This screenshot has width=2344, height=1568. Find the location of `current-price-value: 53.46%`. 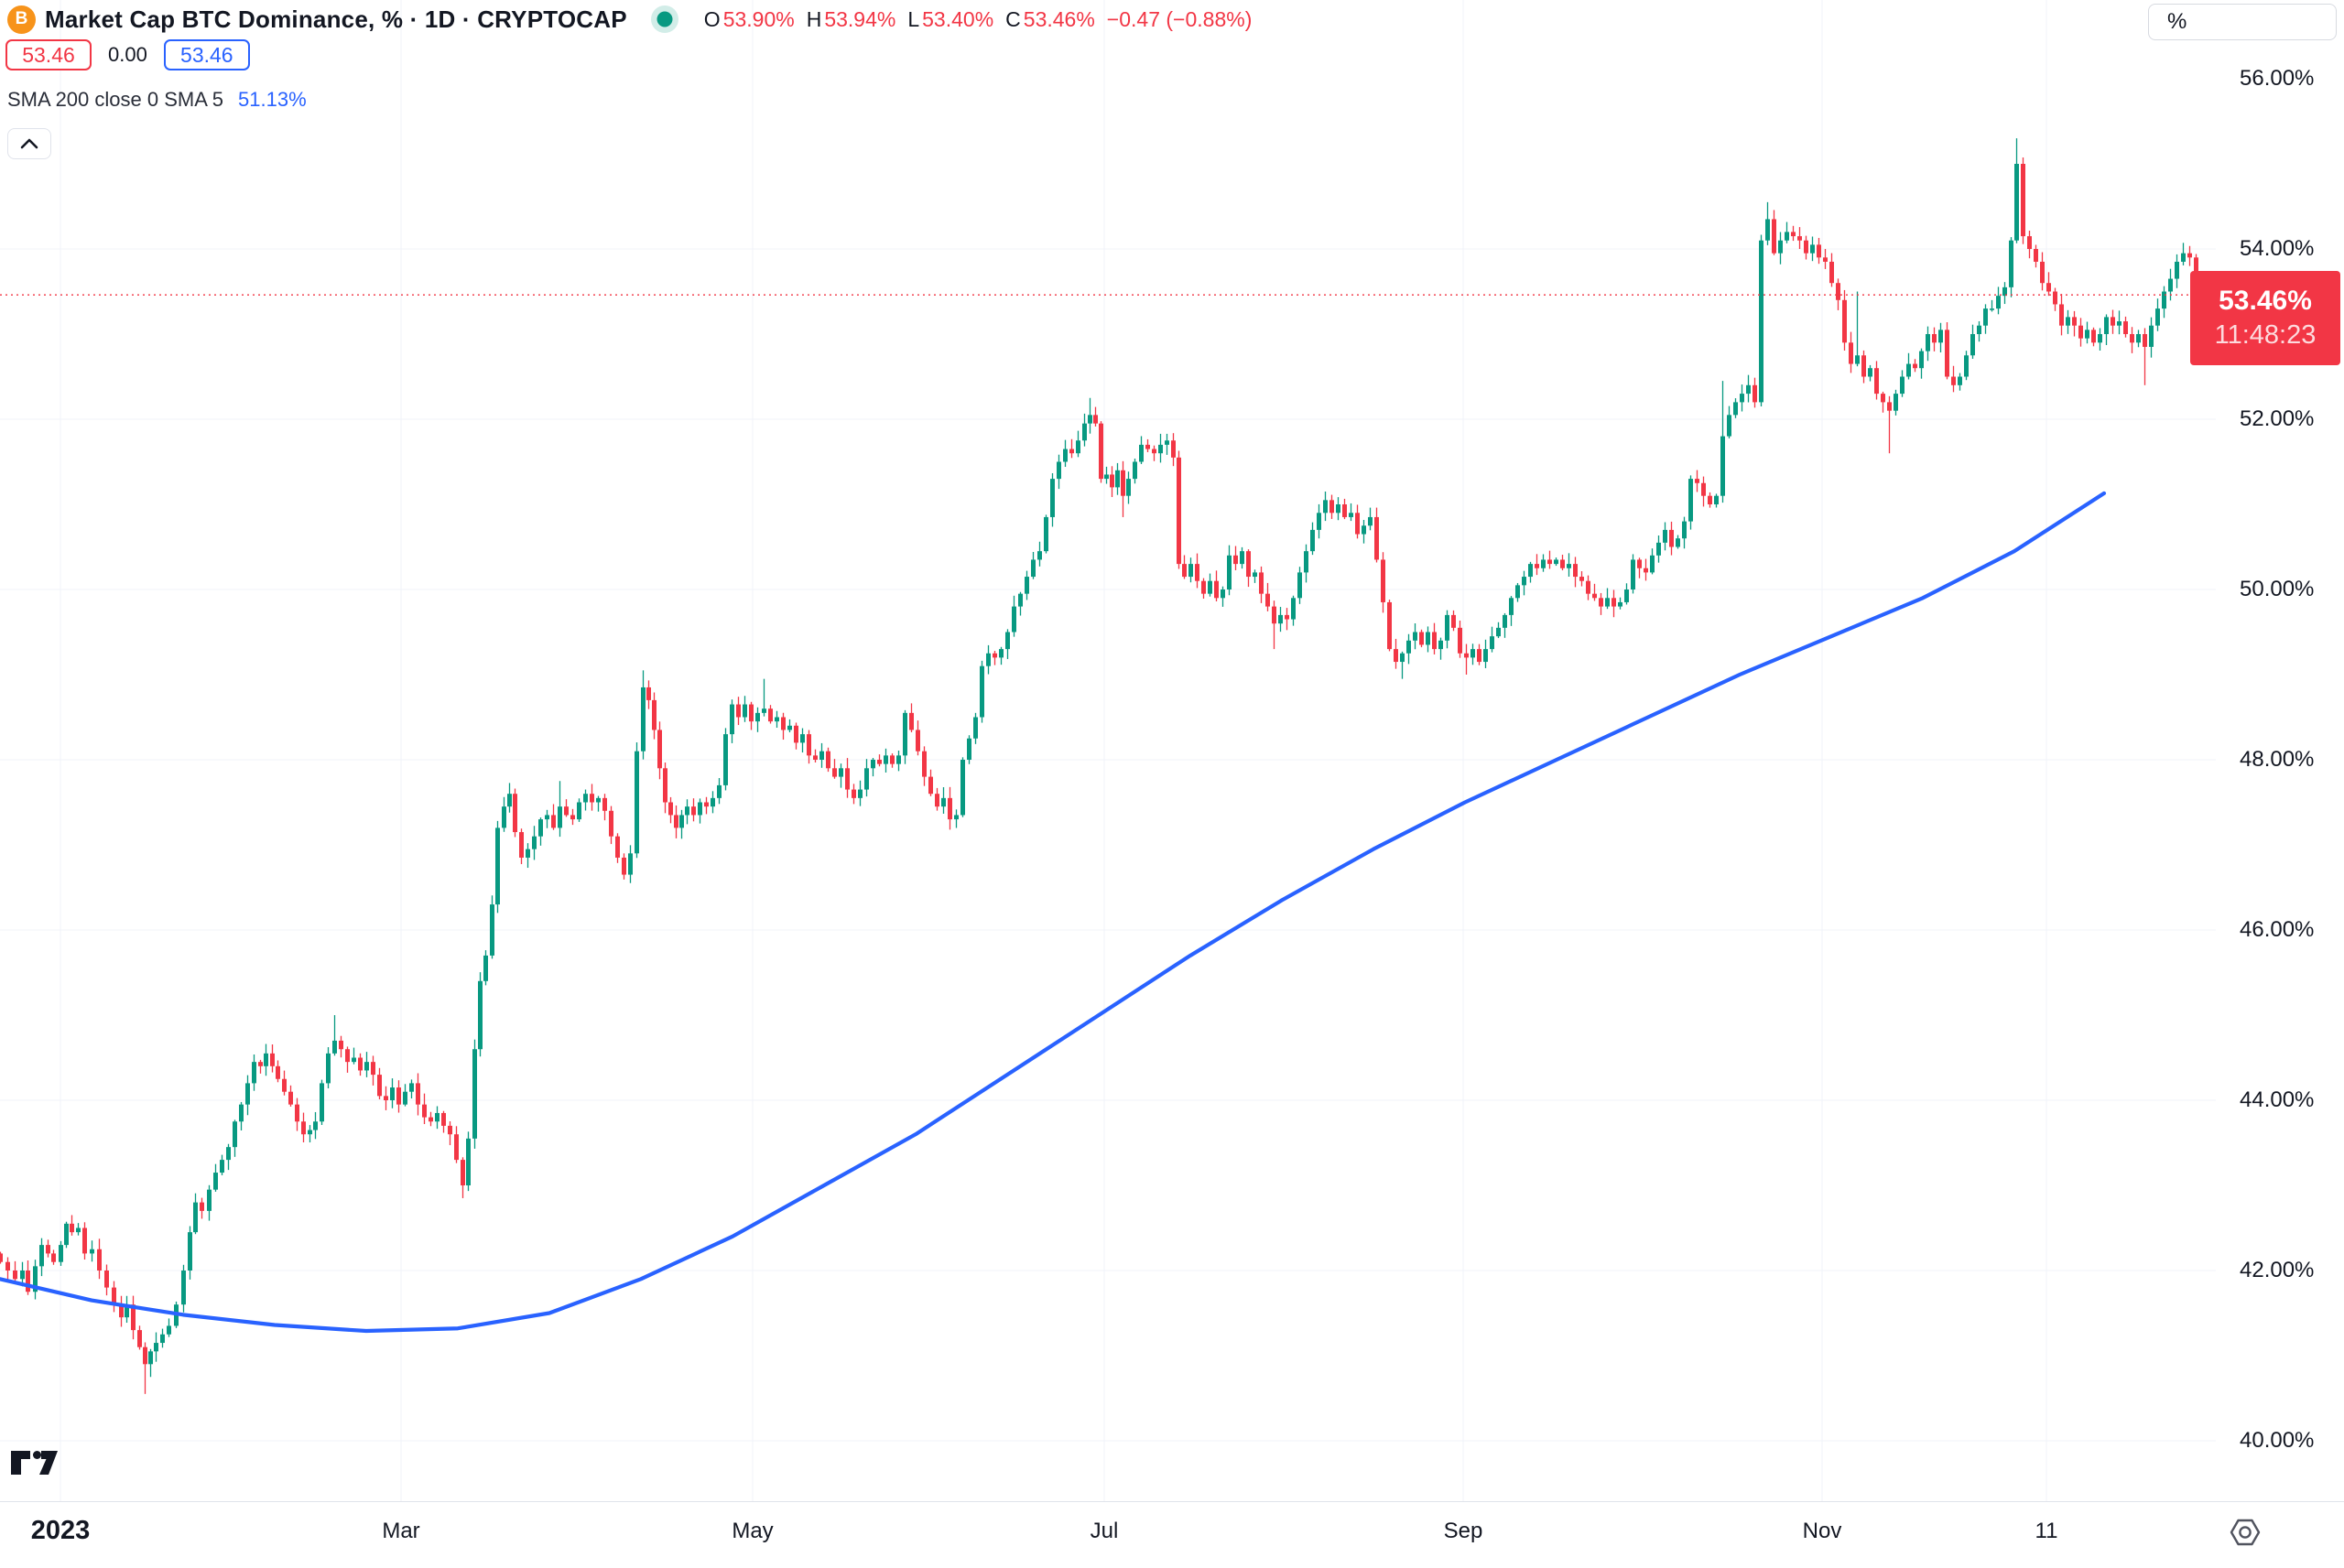

current-price-value: 53.46% is located at coordinates (2265, 301).